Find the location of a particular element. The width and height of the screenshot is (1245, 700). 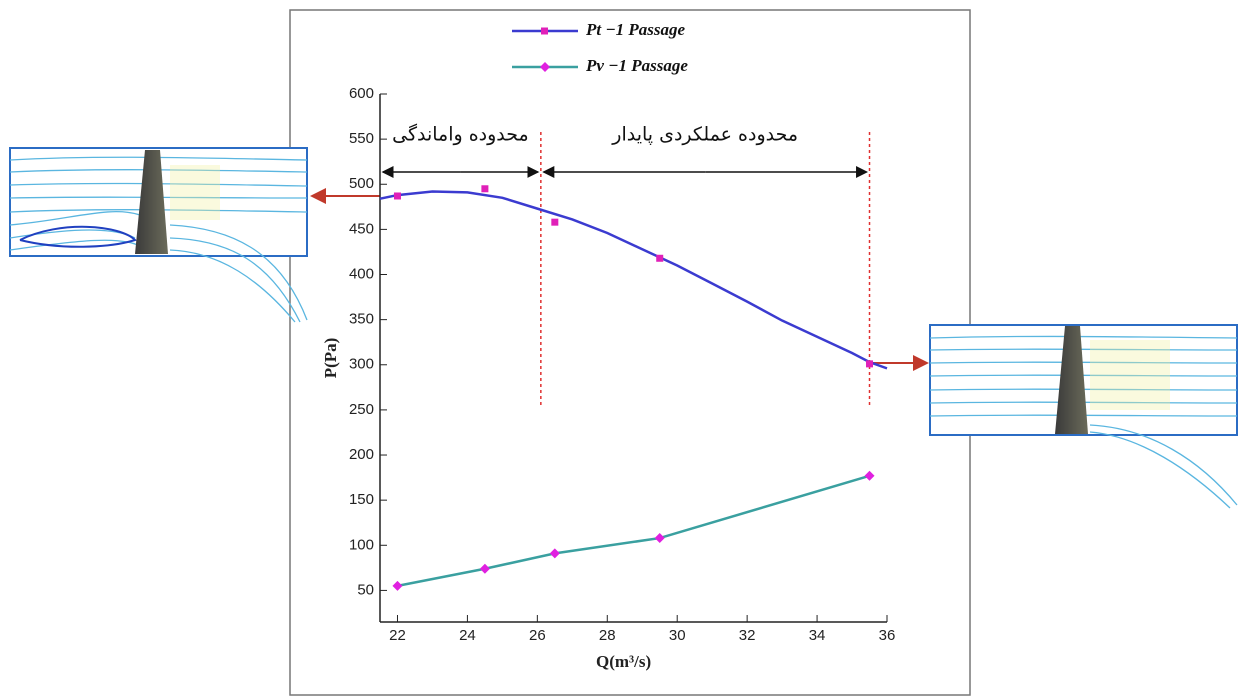

y-axis-label: P(Pa) is located at coordinates (330, 358).